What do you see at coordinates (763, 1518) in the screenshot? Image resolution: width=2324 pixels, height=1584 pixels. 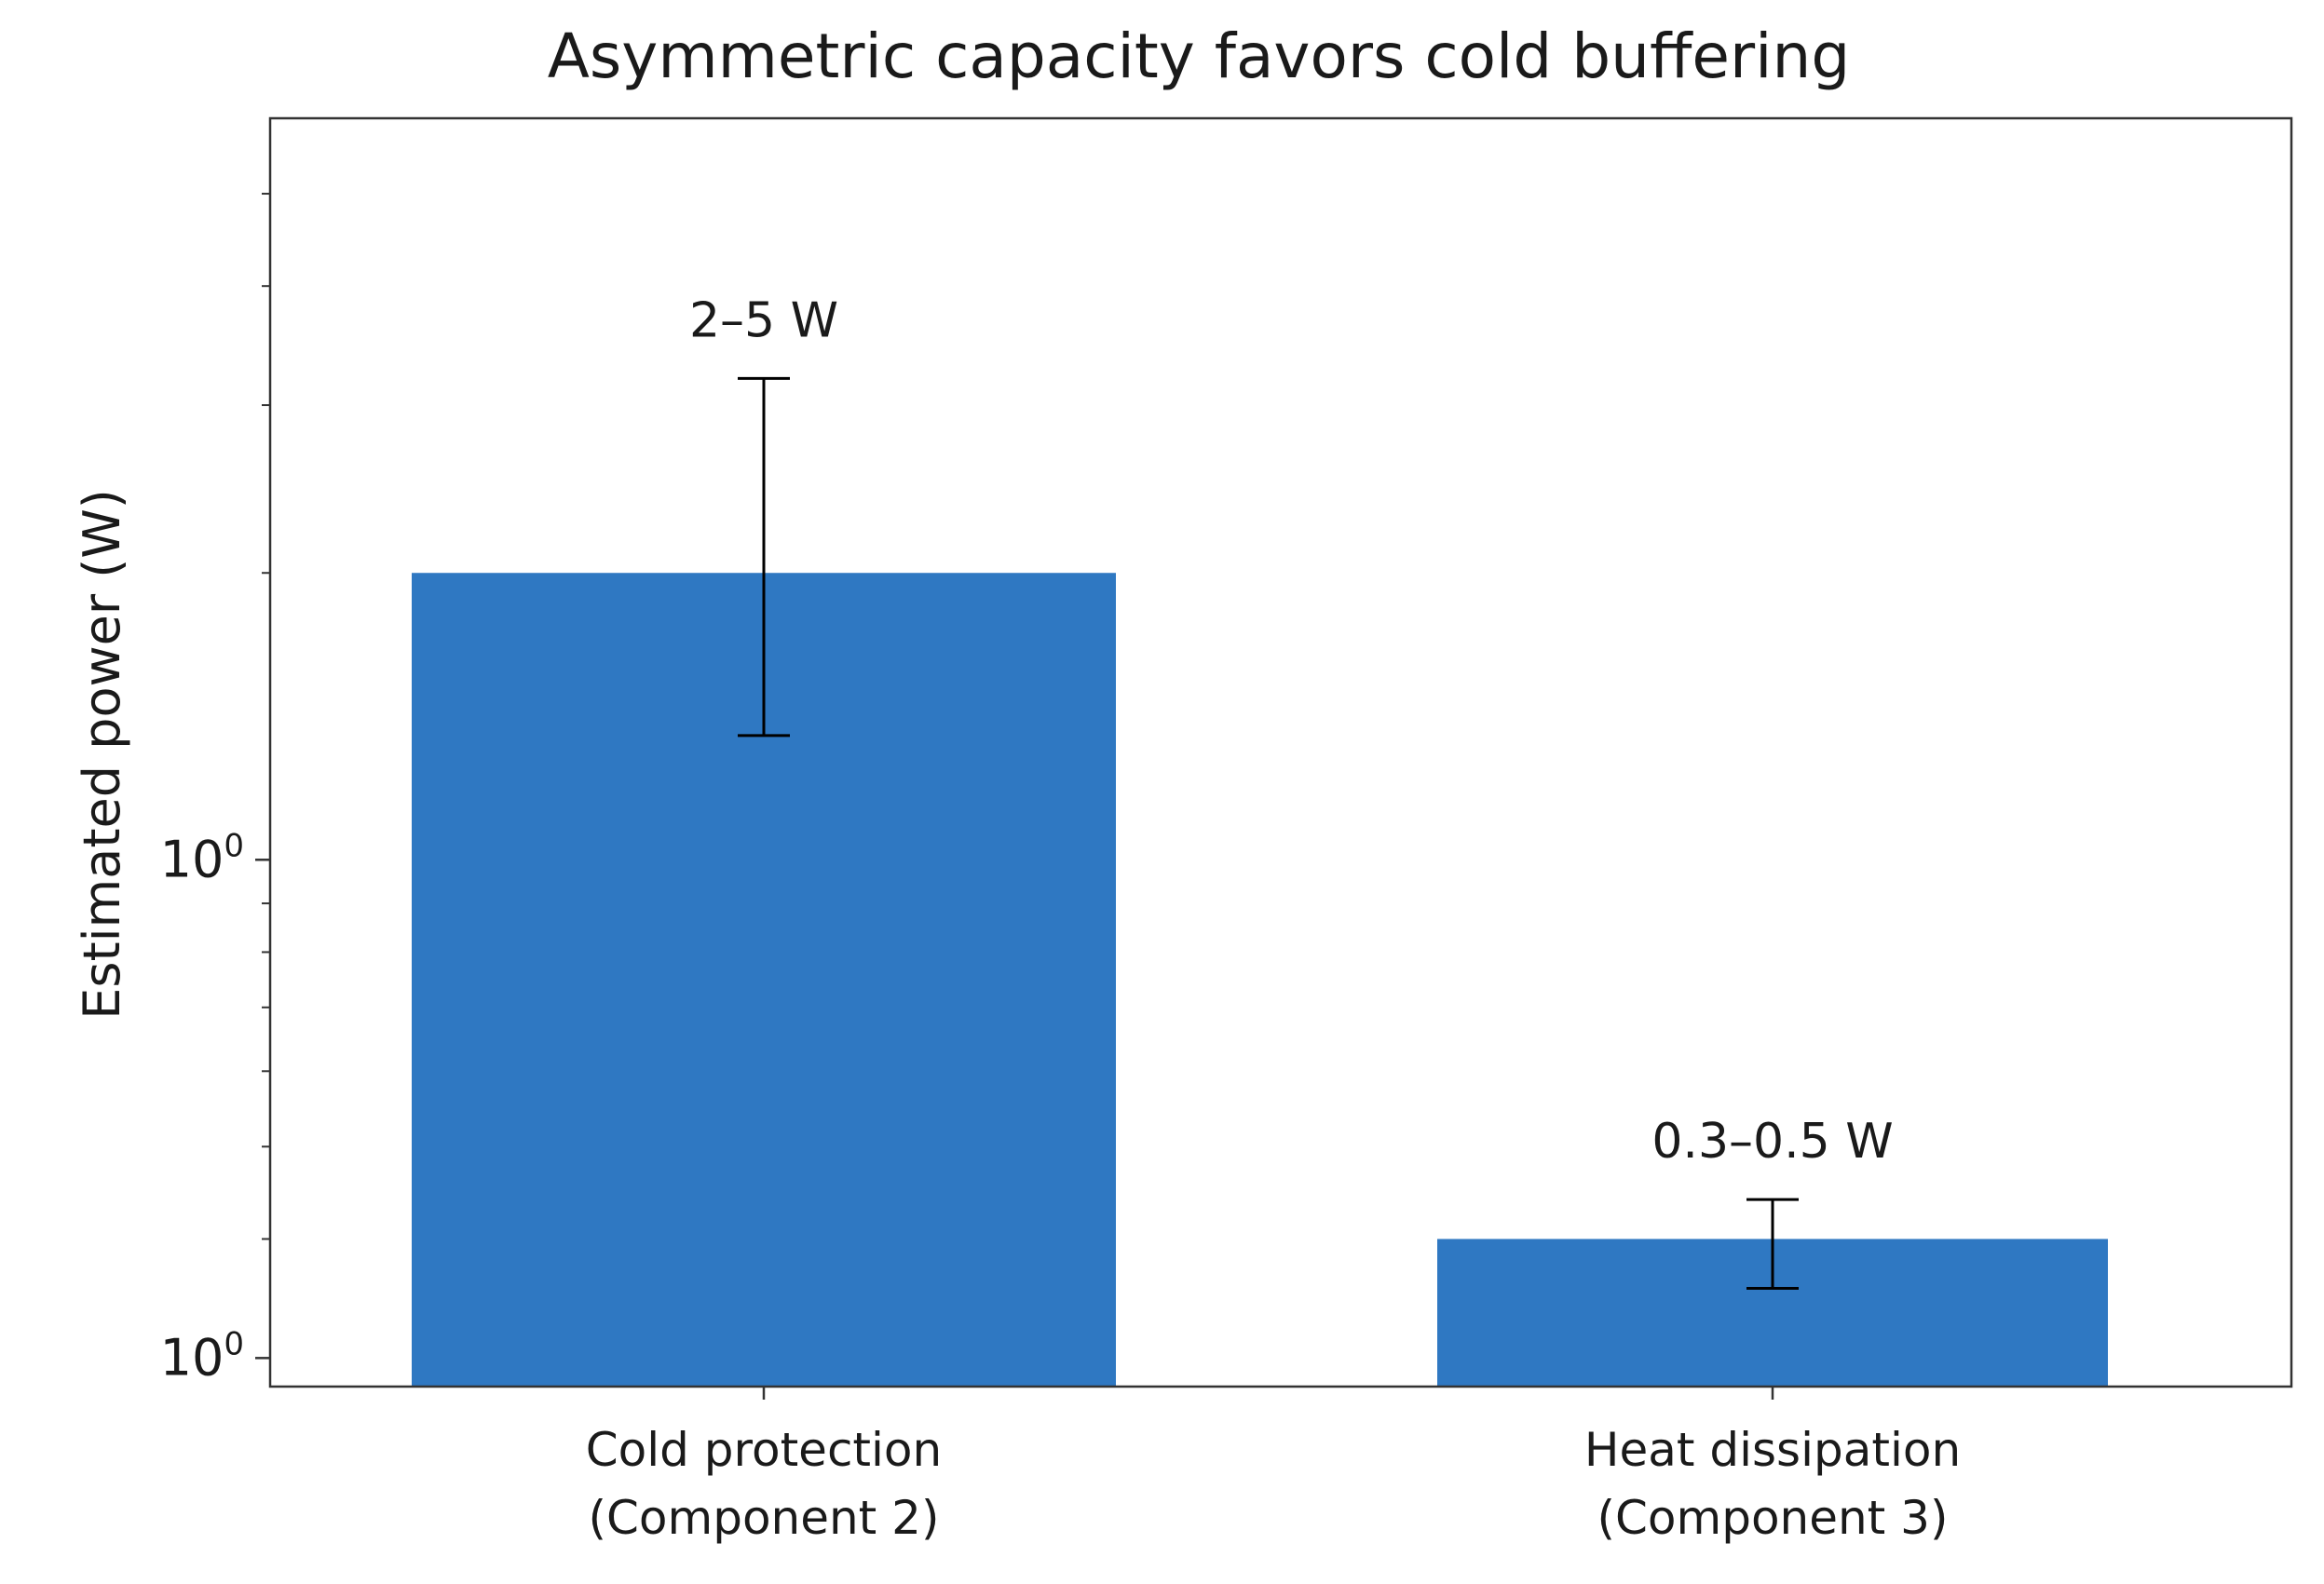 I see `x-tick-label-1-line2: (Component 2)` at bounding box center [763, 1518].